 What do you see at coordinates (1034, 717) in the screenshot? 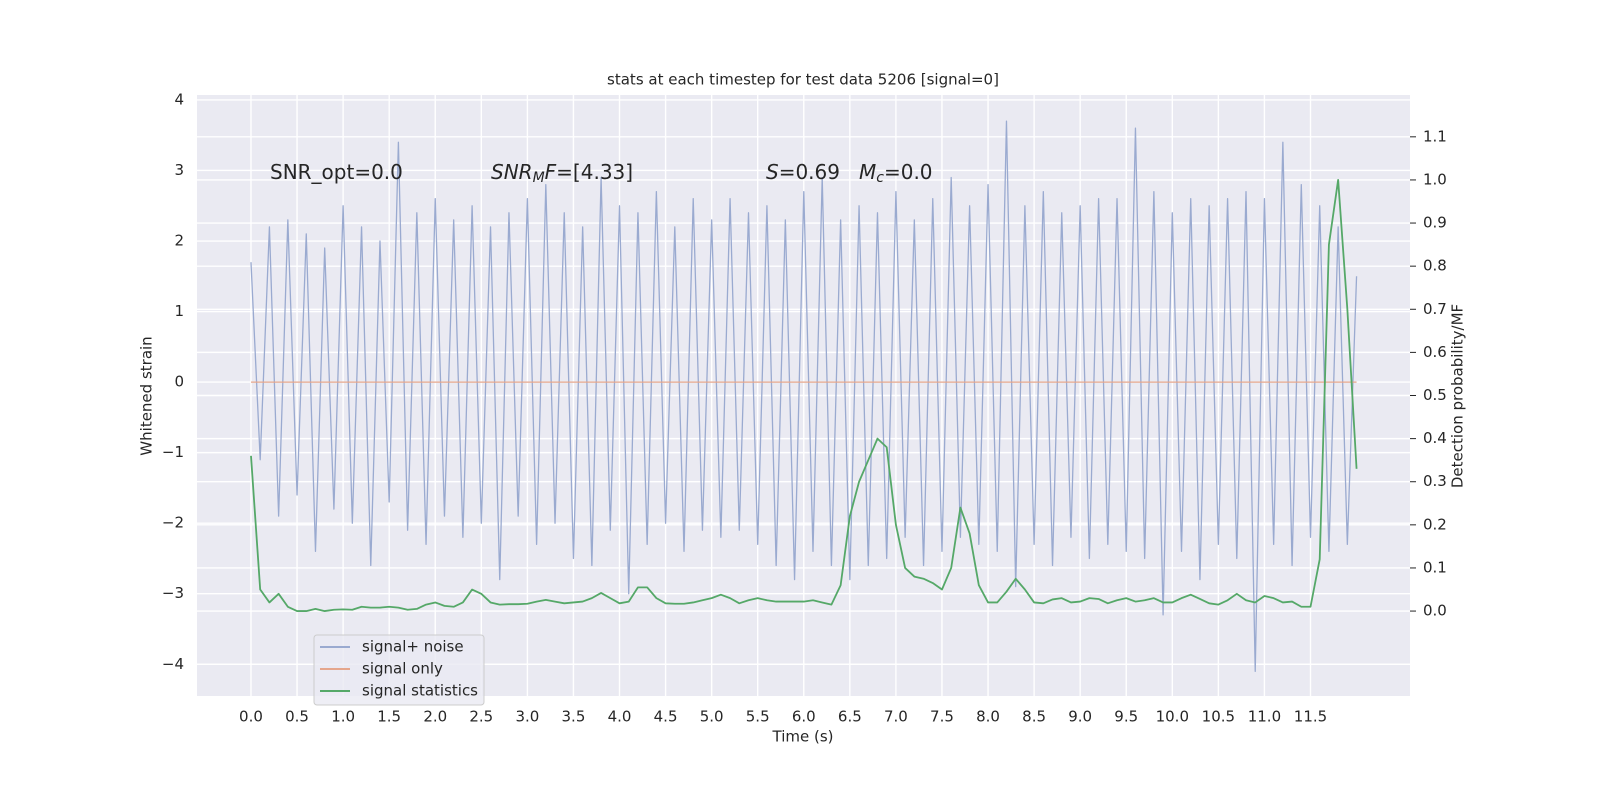
I see `x-tick-label: 8.5` at bounding box center [1034, 717].